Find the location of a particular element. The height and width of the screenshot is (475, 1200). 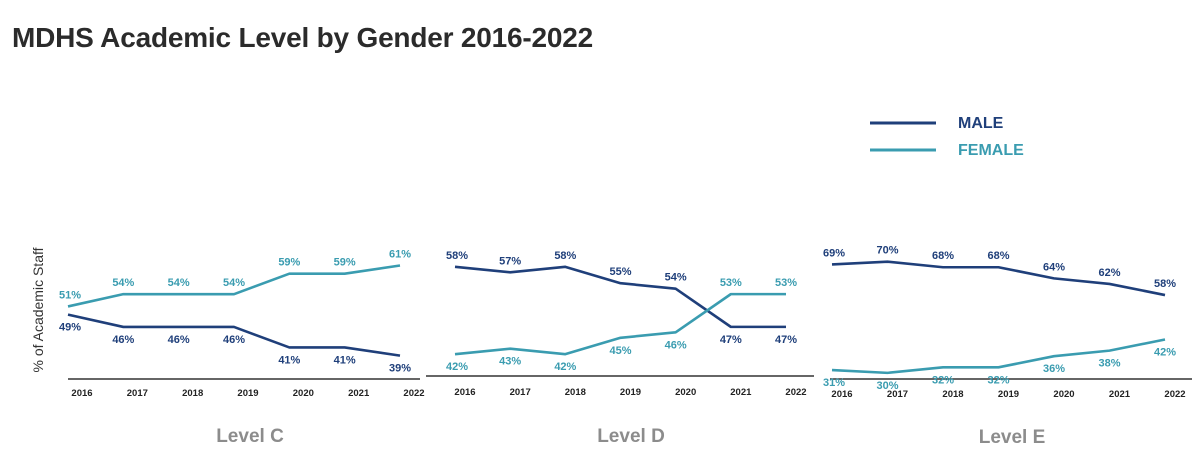

data-label: 45% is located at coordinates (620, 351).